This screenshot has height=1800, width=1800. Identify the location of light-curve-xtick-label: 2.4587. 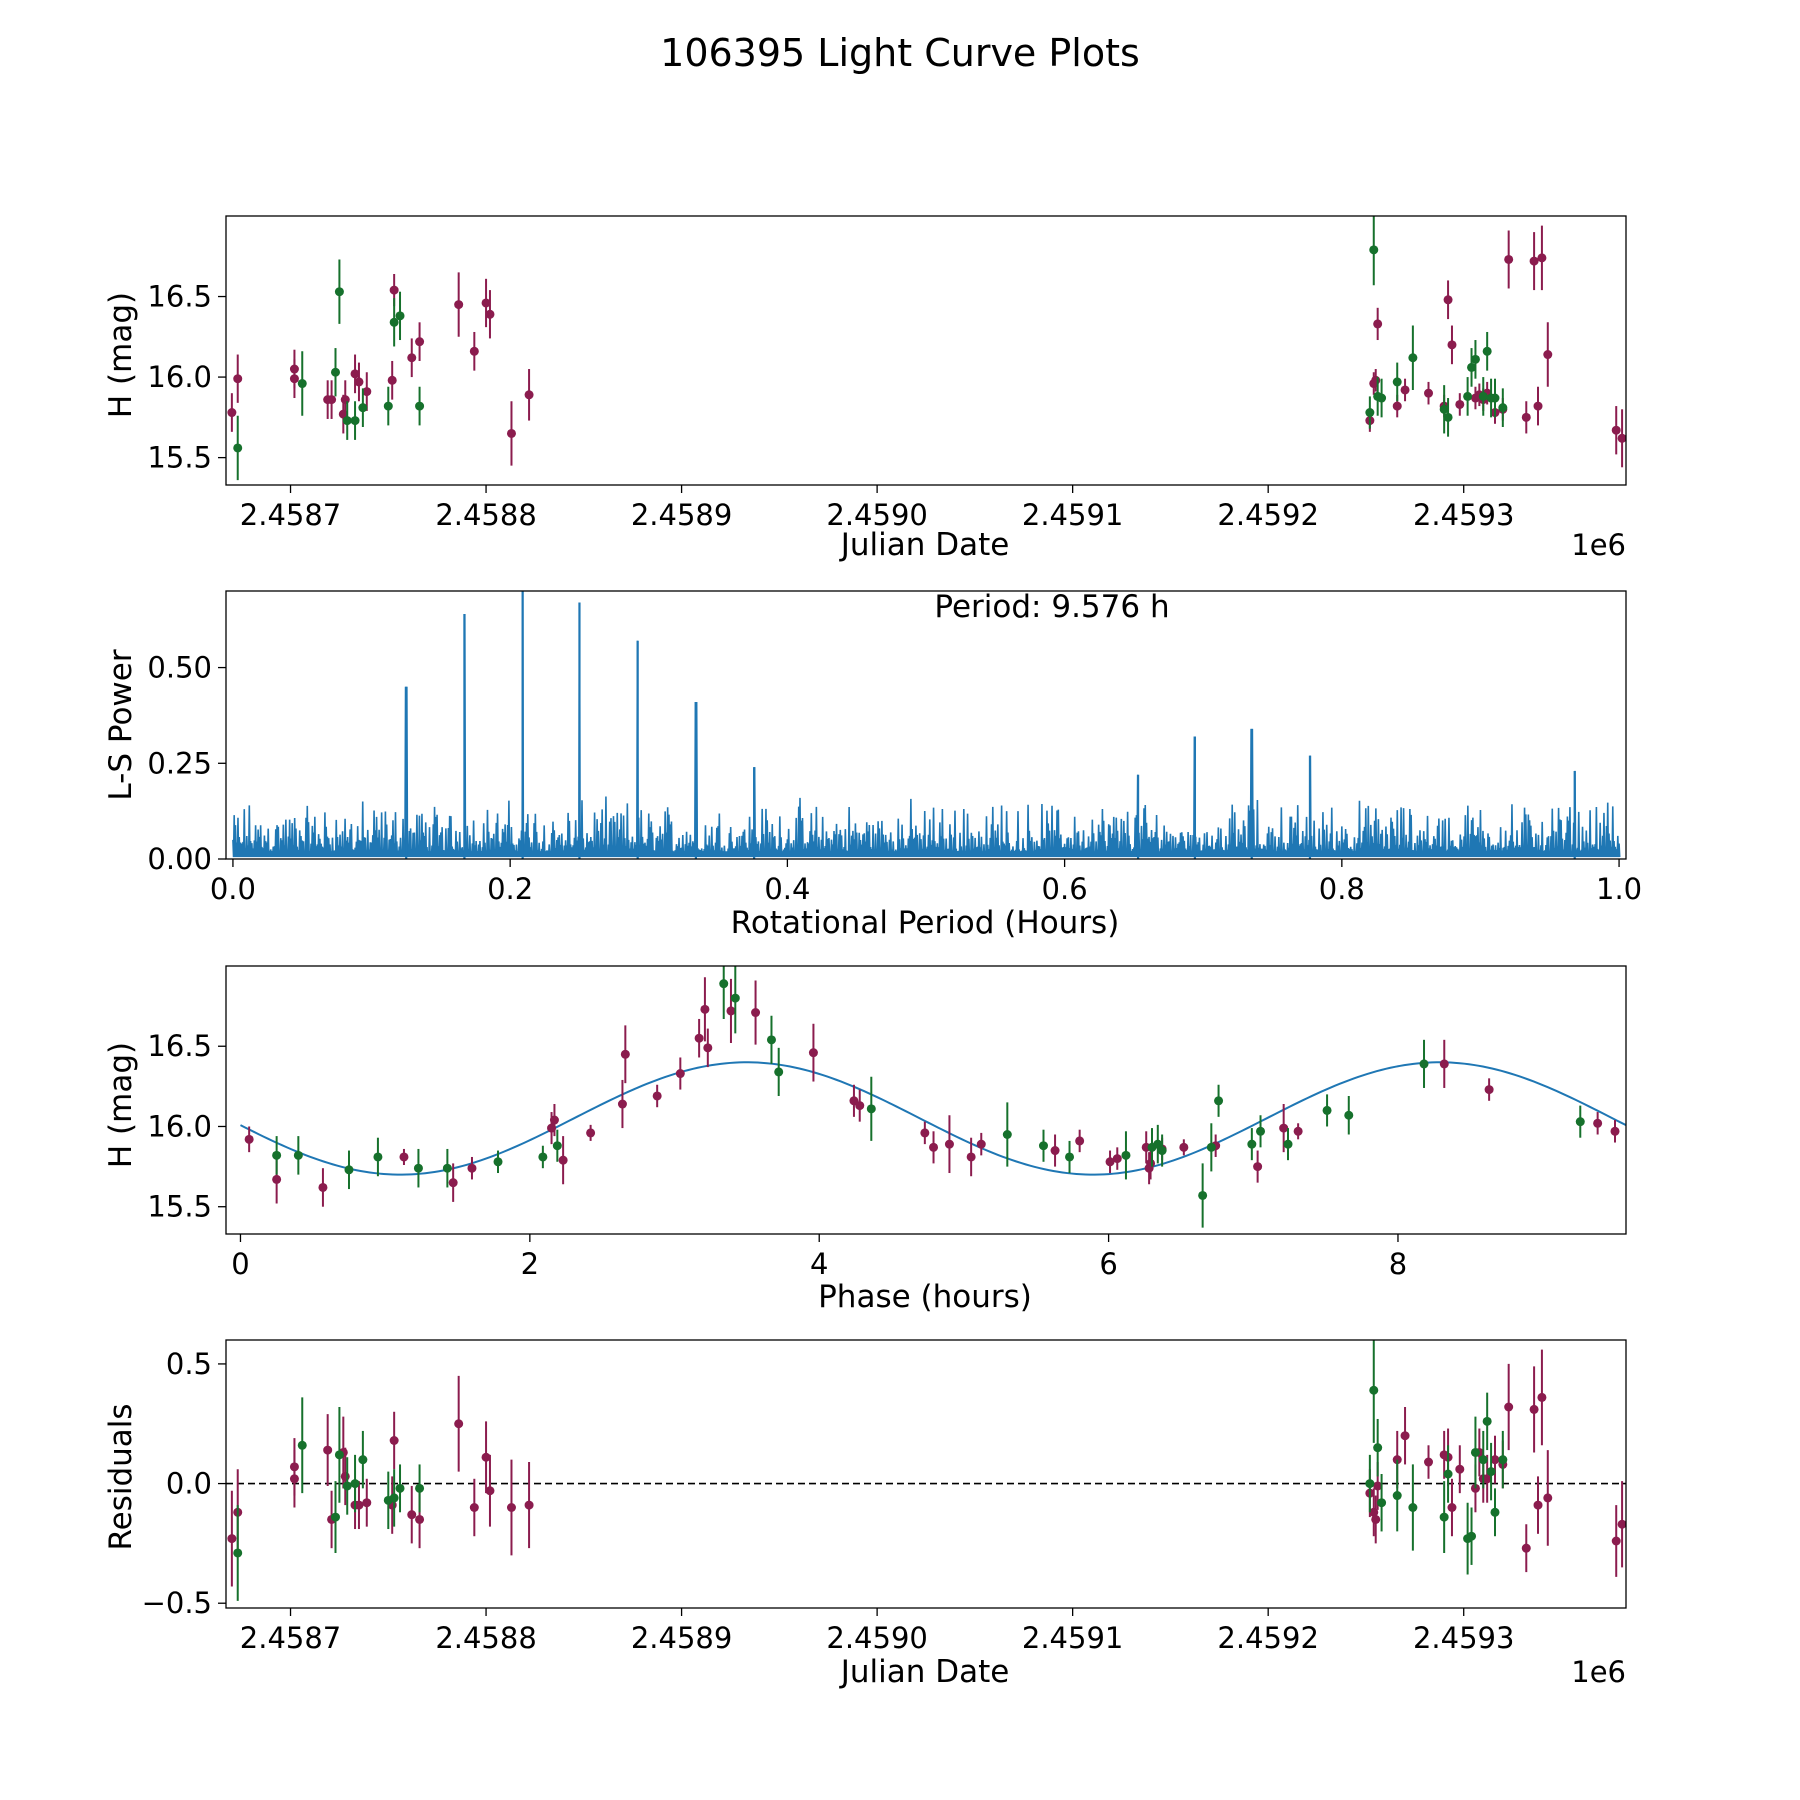
(290, 515).